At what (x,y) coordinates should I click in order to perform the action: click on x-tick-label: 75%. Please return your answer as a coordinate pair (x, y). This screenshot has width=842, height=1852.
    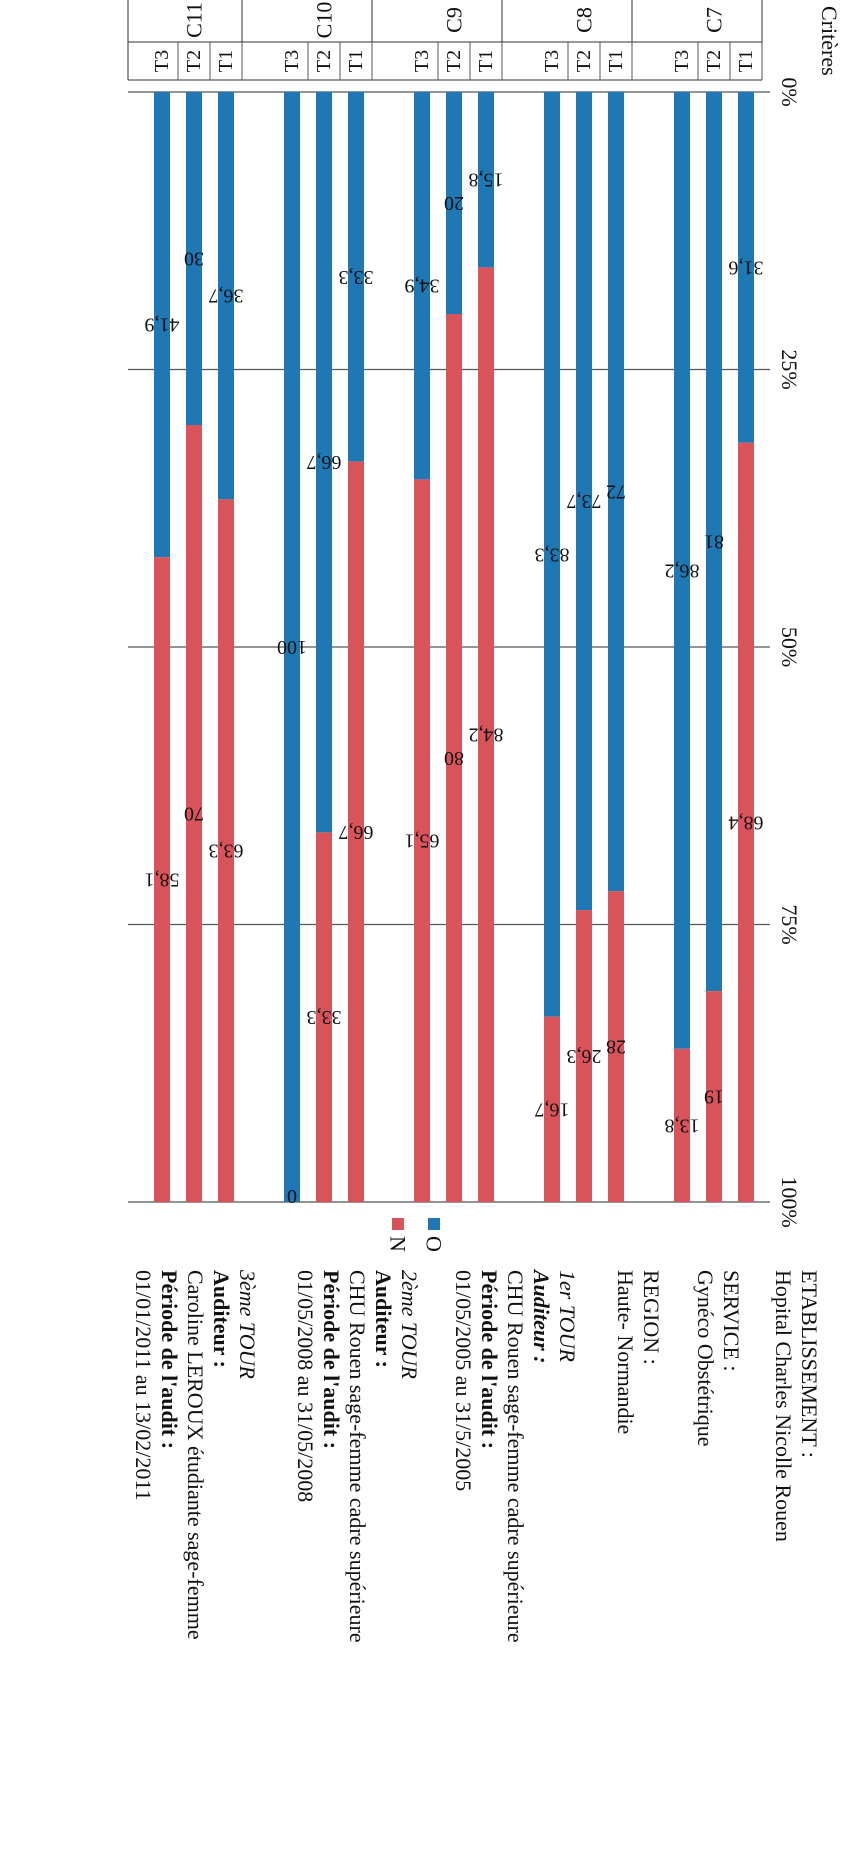
    Looking at the image, I should click on (789, 924).